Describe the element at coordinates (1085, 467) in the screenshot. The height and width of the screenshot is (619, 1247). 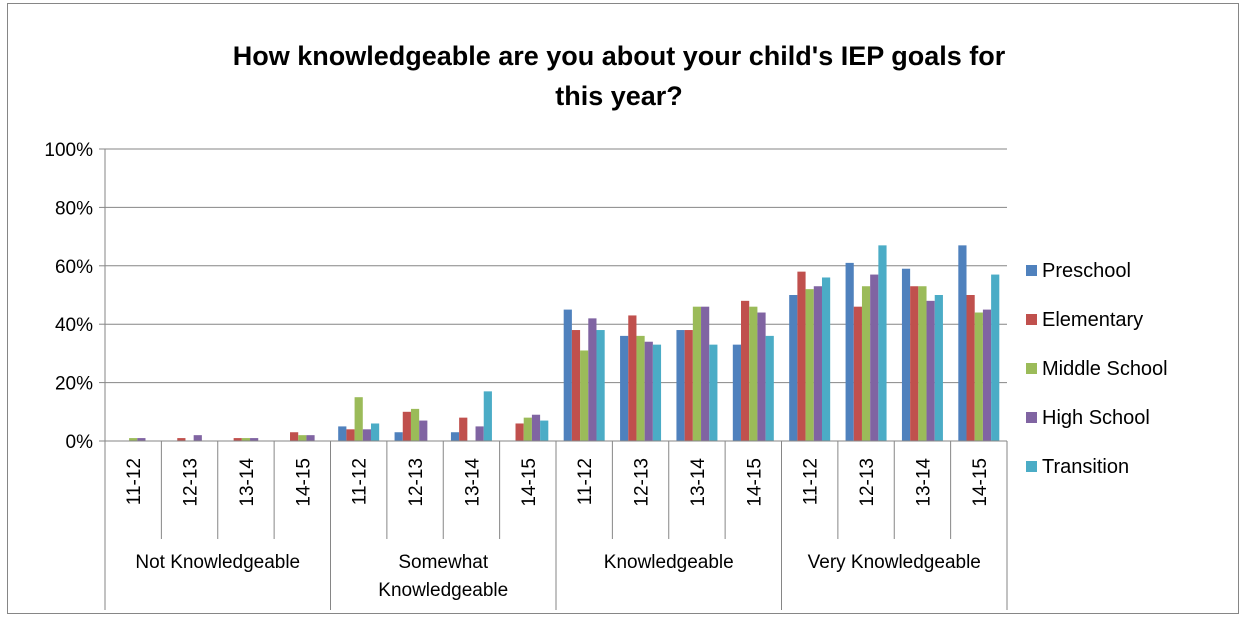
I see `legend-label: Transition` at that location.